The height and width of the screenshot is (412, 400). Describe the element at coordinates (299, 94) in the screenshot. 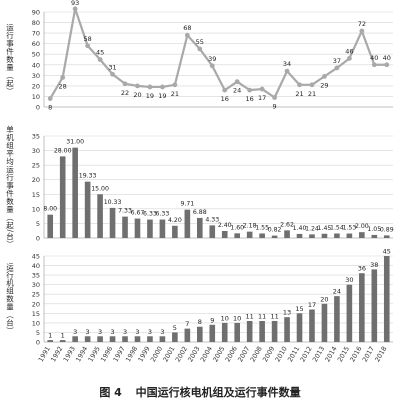

I see `data-label: 21` at that location.